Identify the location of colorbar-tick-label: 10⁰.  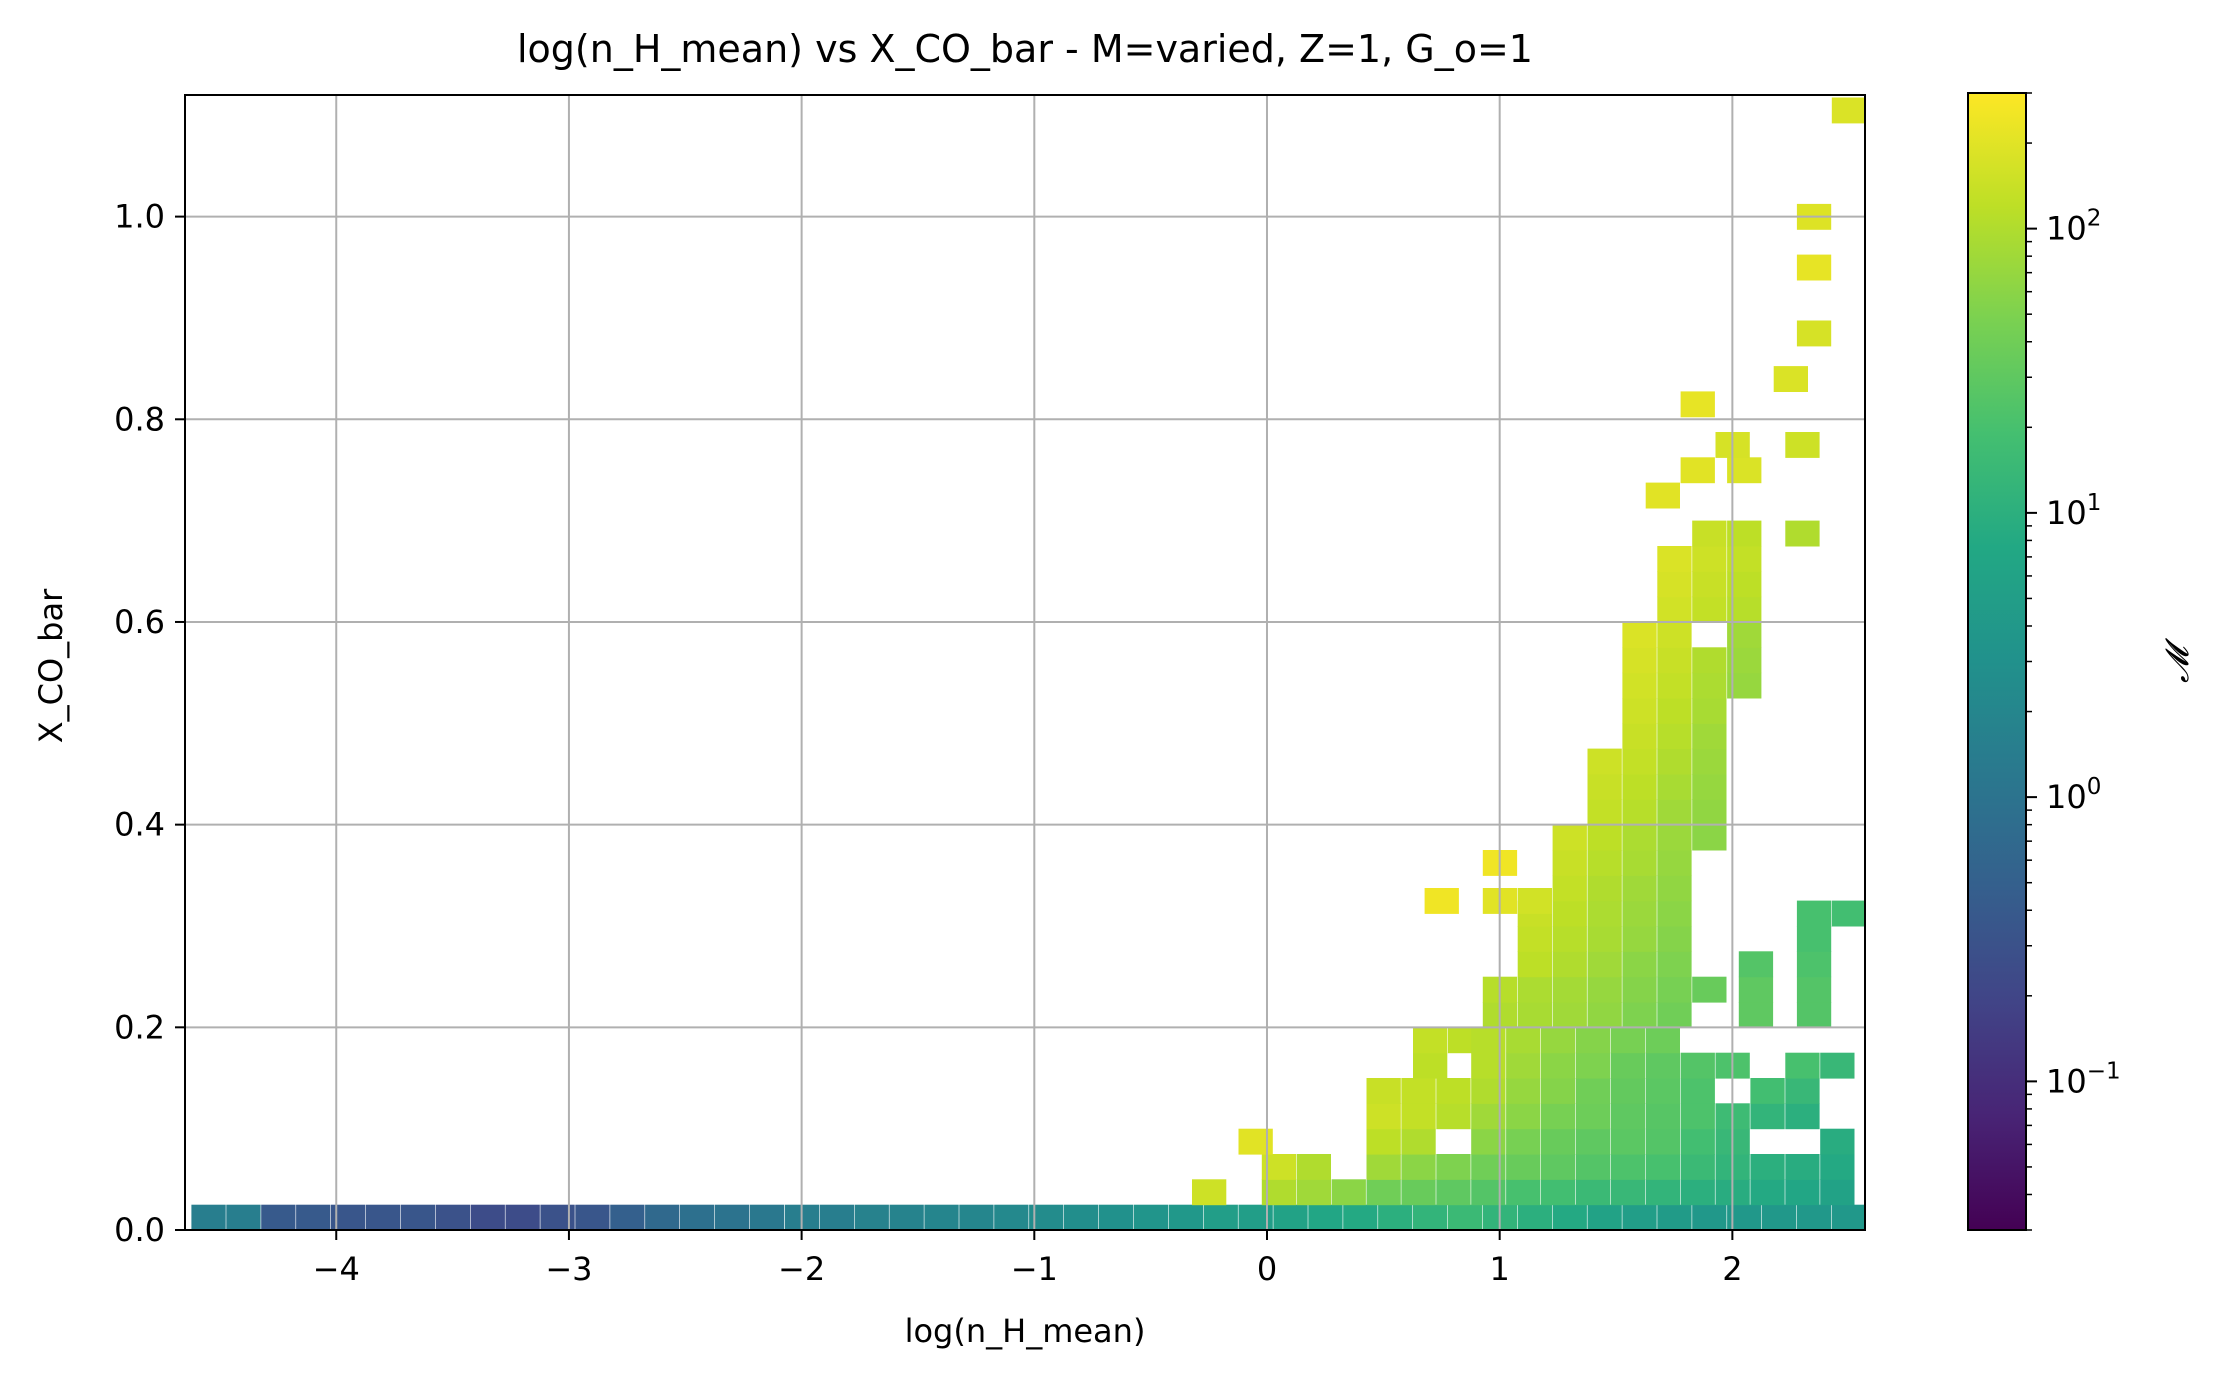
(2073, 795).